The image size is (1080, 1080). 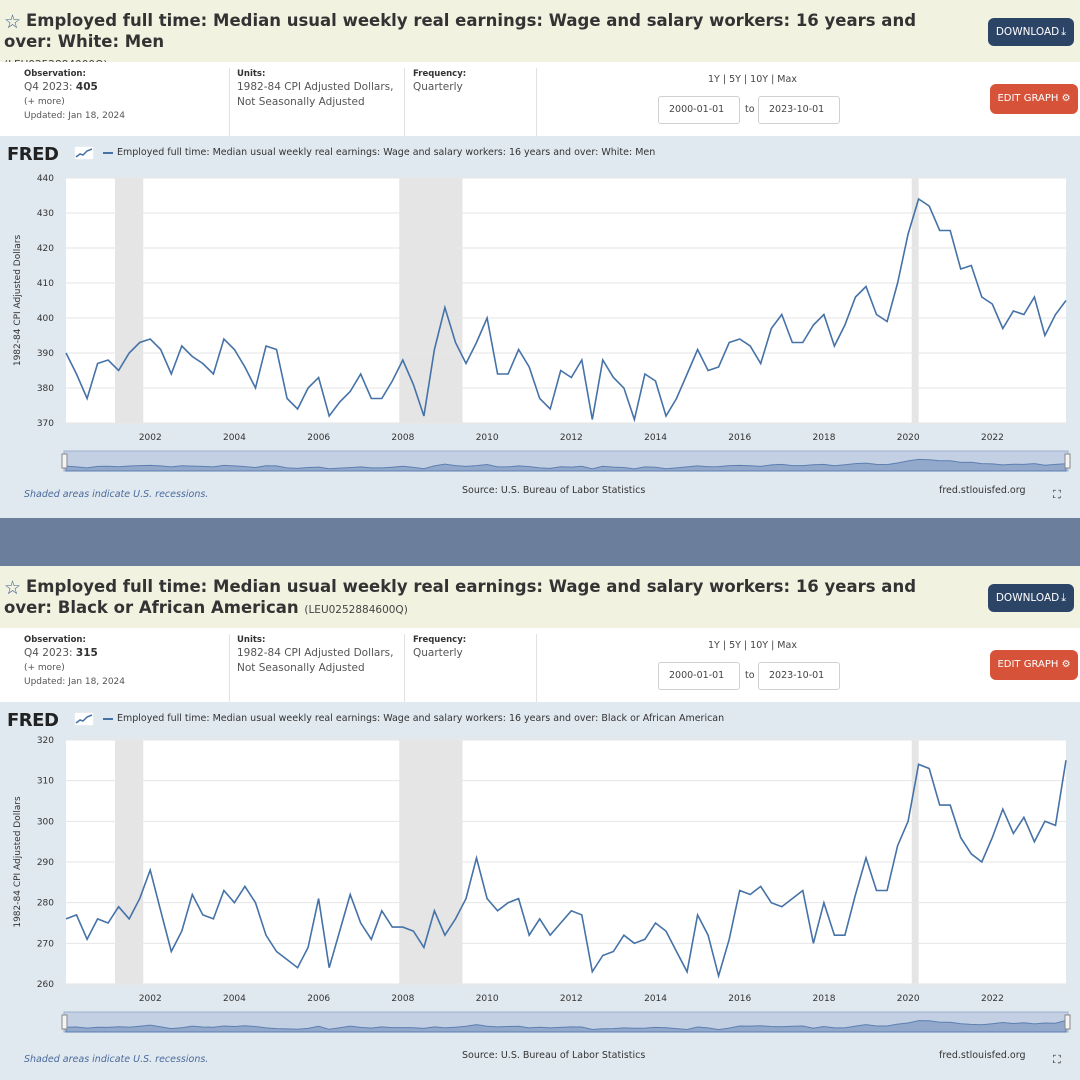 What do you see at coordinates (45, 319) in the screenshot?
I see `y-tick-label: 400` at bounding box center [45, 319].